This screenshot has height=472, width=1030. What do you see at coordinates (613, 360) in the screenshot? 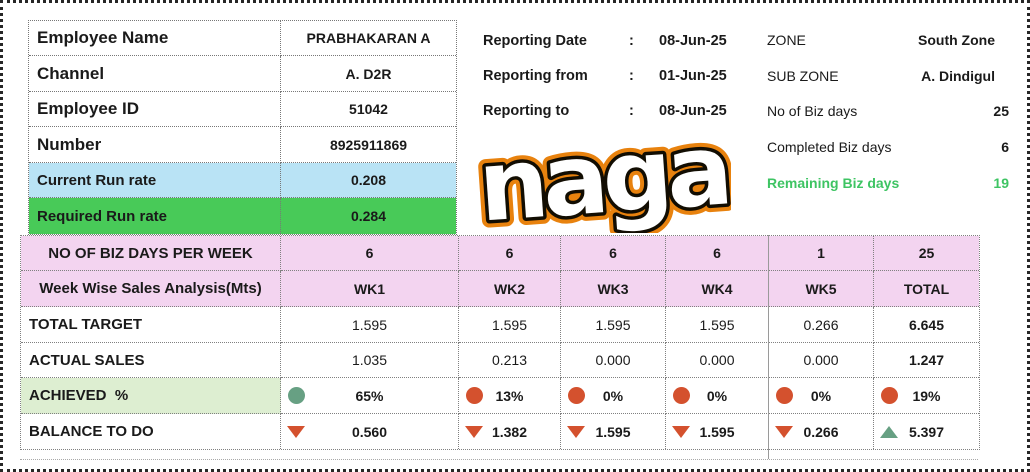
I see `actual-sales-wk3-cell: 0.000` at bounding box center [613, 360].